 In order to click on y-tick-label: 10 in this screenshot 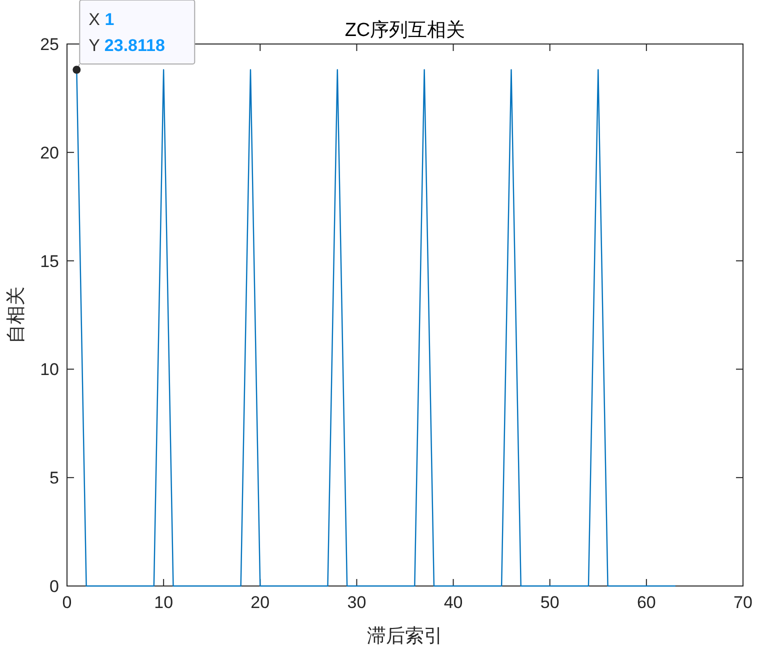, I will do `click(49, 370)`.